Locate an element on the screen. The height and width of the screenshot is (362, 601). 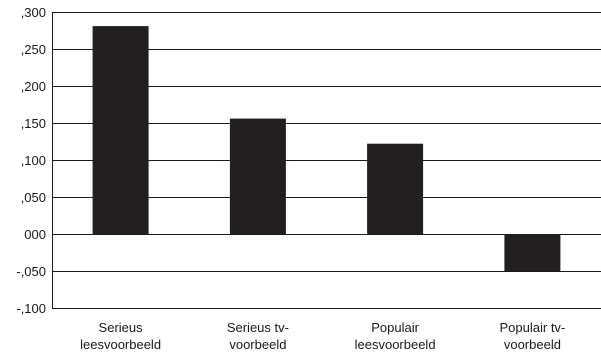
y-tick-label: ,250 is located at coordinates (33, 49).